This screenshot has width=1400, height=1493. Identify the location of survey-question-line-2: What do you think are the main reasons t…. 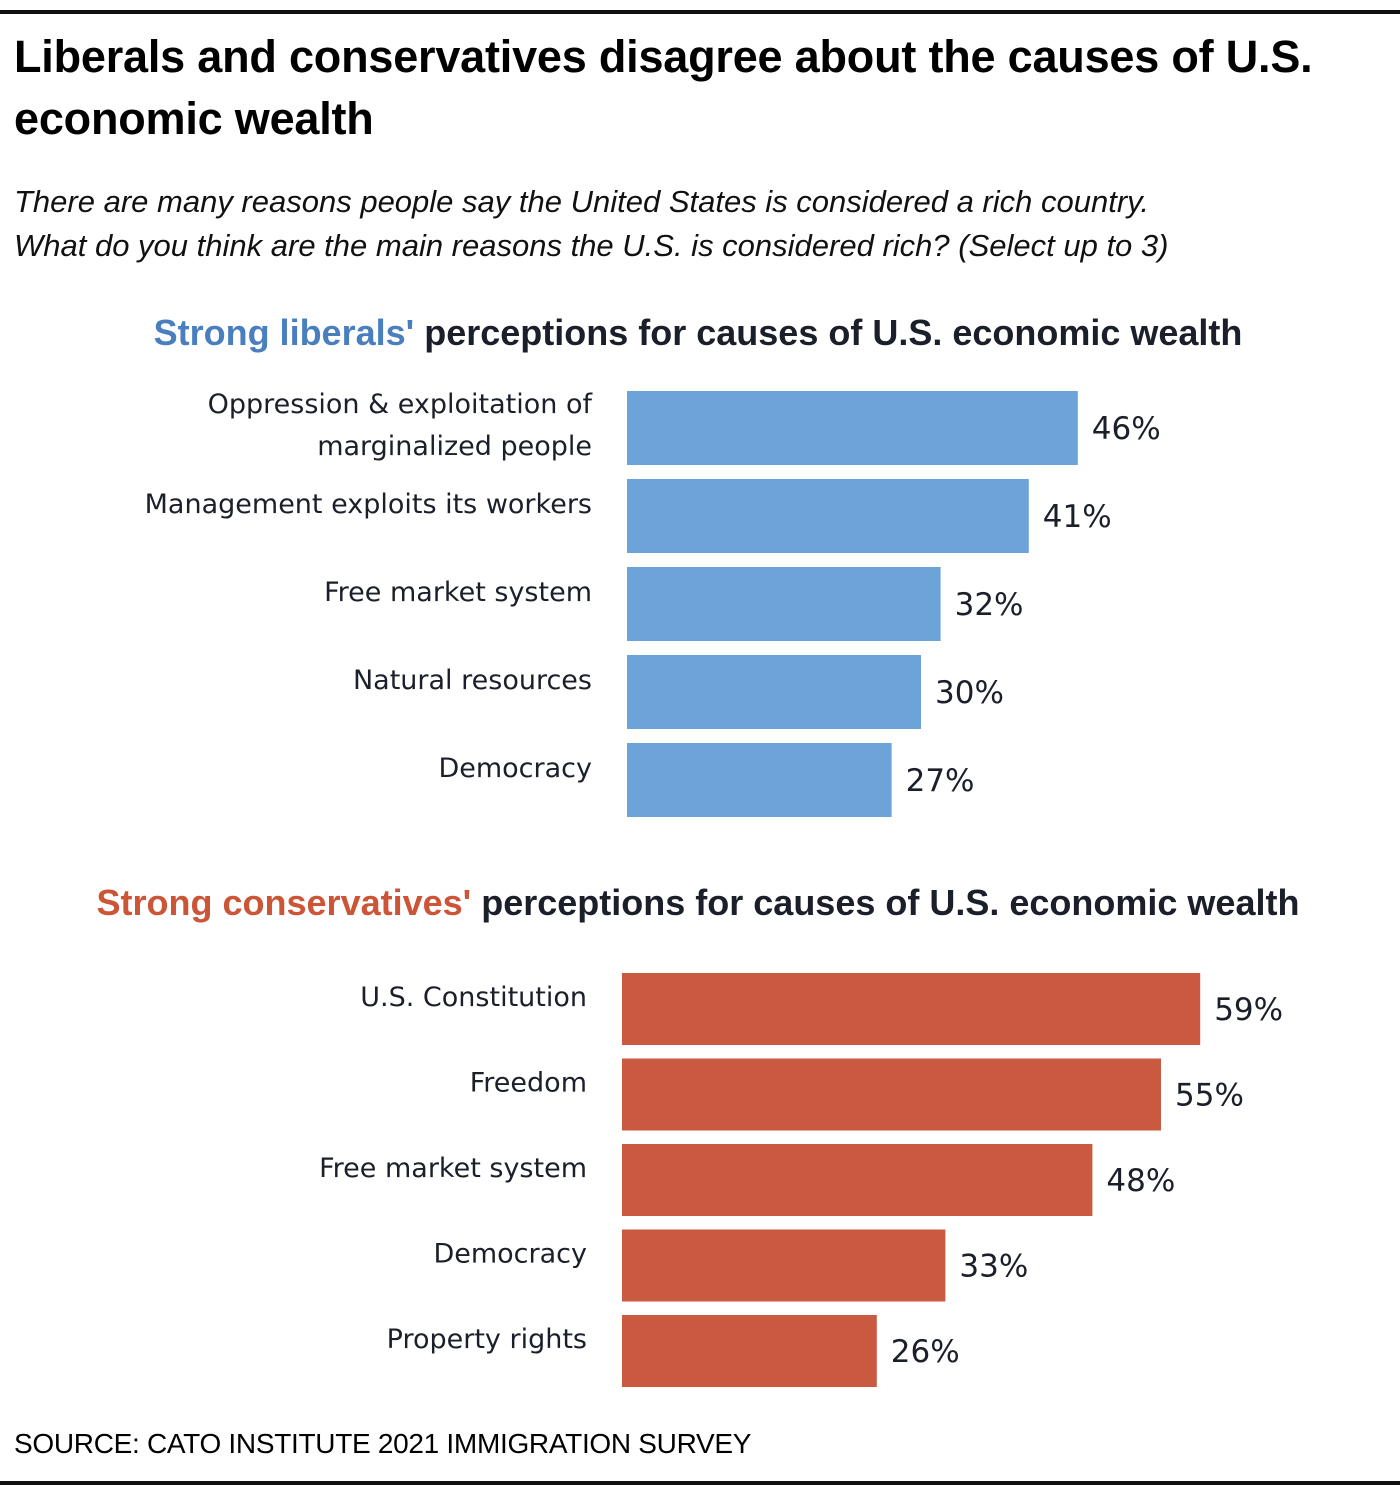
(591, 245).